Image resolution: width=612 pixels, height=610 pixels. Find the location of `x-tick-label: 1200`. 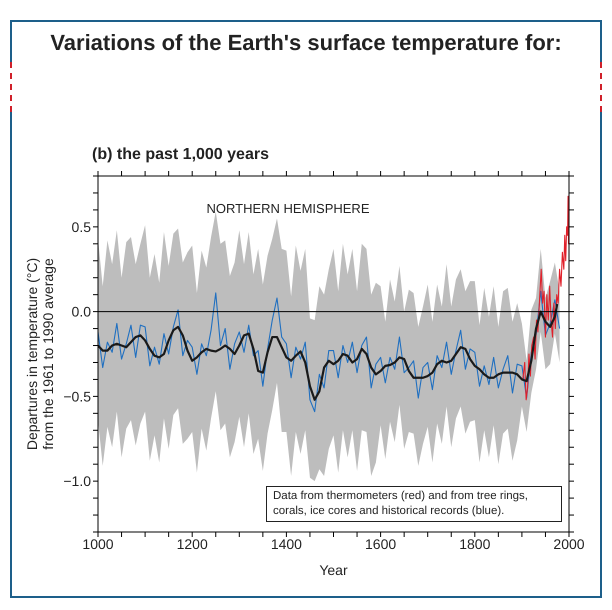

x-tick-label: 1200 is located at coordinates (192, 544).